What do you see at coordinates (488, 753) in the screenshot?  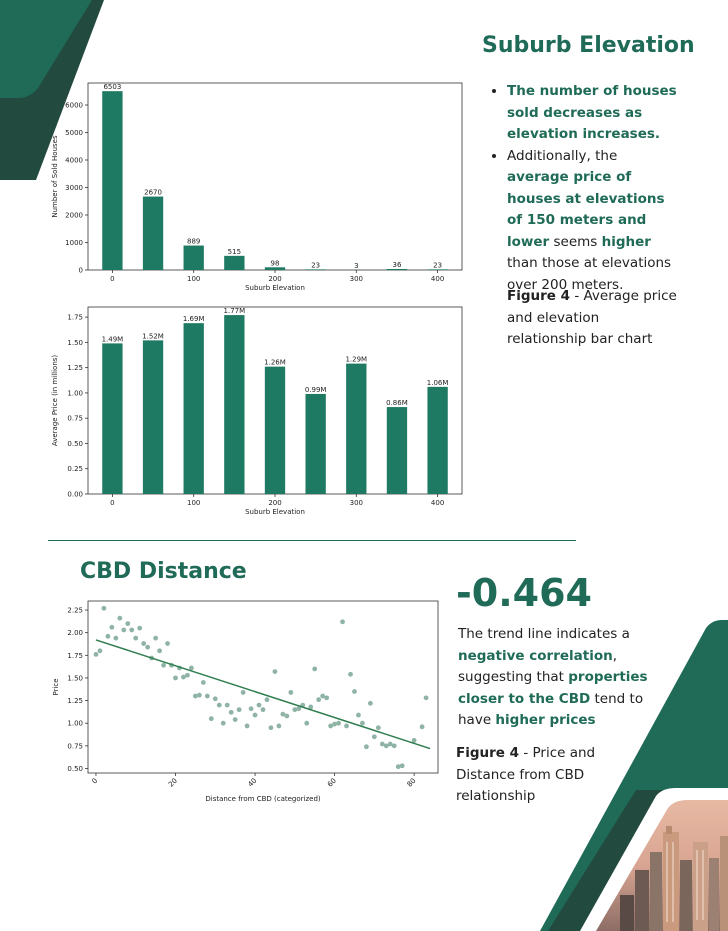 I see `caption2-figure-label: Figure 4` at bounding box center [488, 753].